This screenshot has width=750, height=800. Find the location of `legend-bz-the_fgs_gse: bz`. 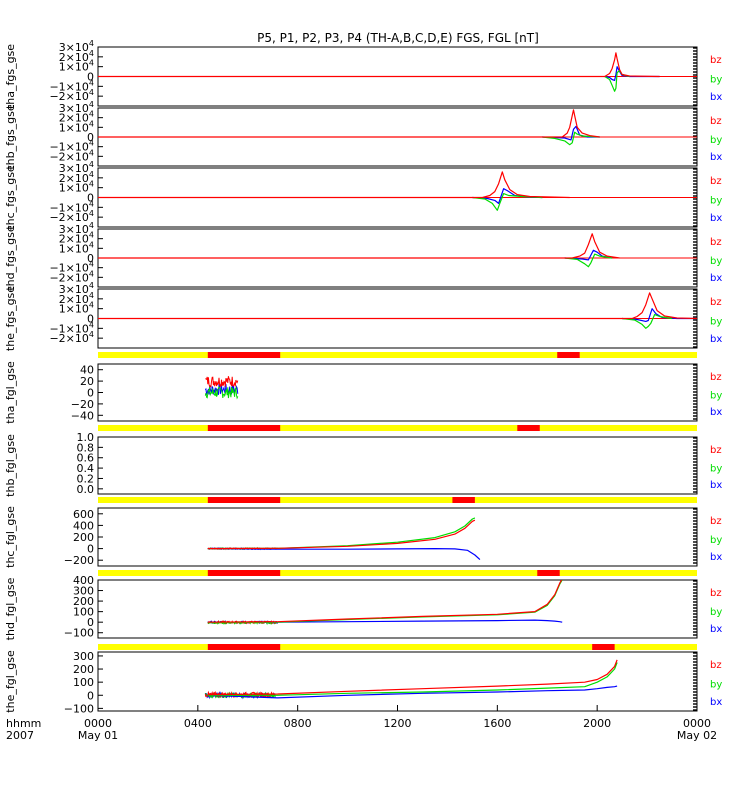

legend-bz-the_fgs_gse: bz is located at coordinates (716, 302).